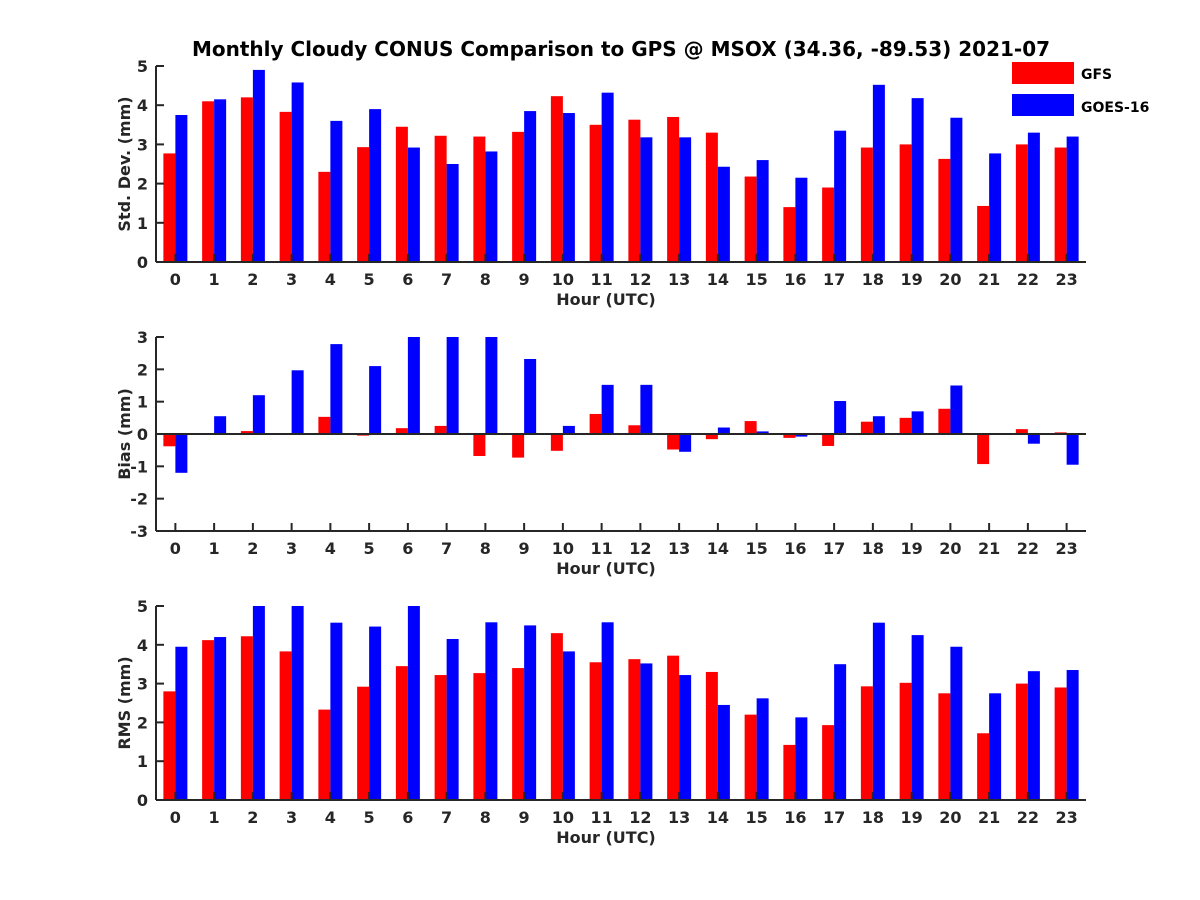 The image size is (1200, 900). What do you see at coordinates (142, 184) in the screenshot?
I see `std-dev-y-tick-label: 2` at bounding box center [142, 184].